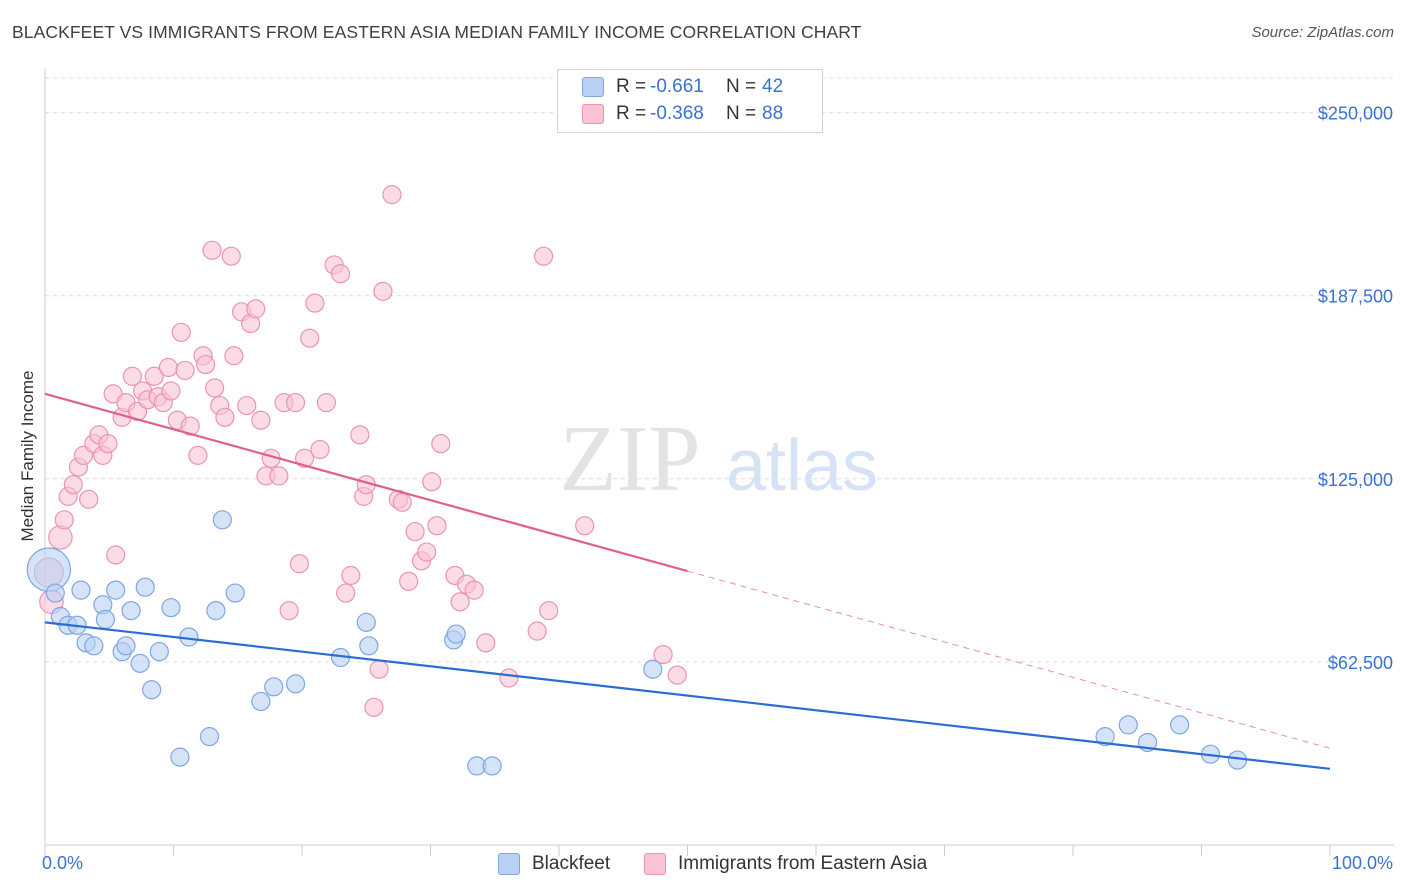 Image resolution: width=1406 pixels, height=892 pixels. I want to click on legend-r-value: -0.368, so click(677, 113).